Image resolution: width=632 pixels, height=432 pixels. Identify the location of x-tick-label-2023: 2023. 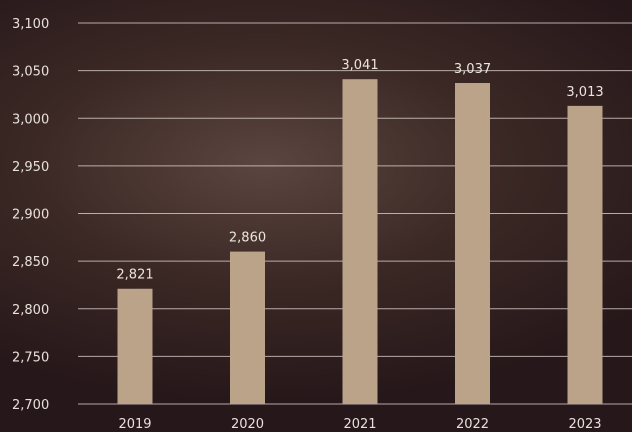
(584, 424).